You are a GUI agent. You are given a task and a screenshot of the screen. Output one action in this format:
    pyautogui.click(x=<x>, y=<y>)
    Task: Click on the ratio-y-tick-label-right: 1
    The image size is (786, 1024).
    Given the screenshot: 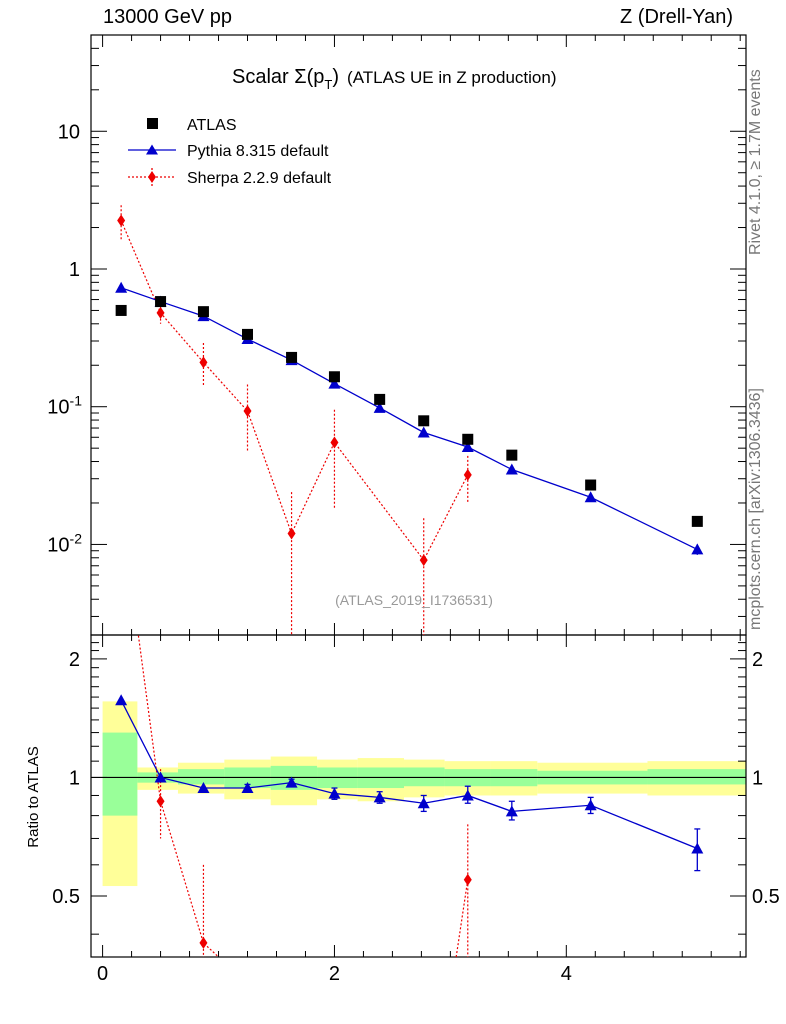 What is the action you would take?
    pyautogui.click(x=757, y=778)
    